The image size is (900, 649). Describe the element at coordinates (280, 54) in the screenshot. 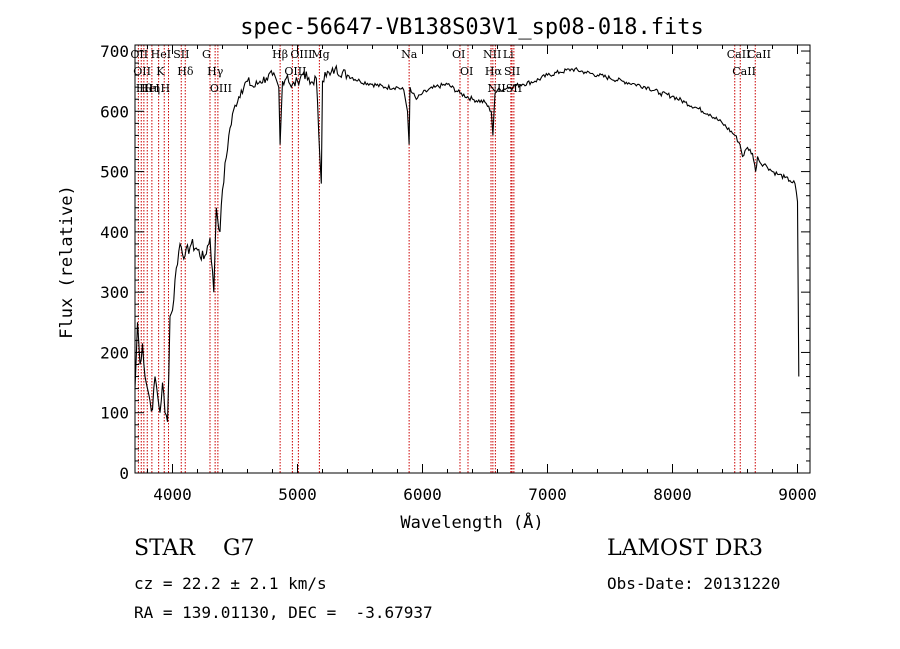

I see `spectral-line-label: Hβ` at that location.